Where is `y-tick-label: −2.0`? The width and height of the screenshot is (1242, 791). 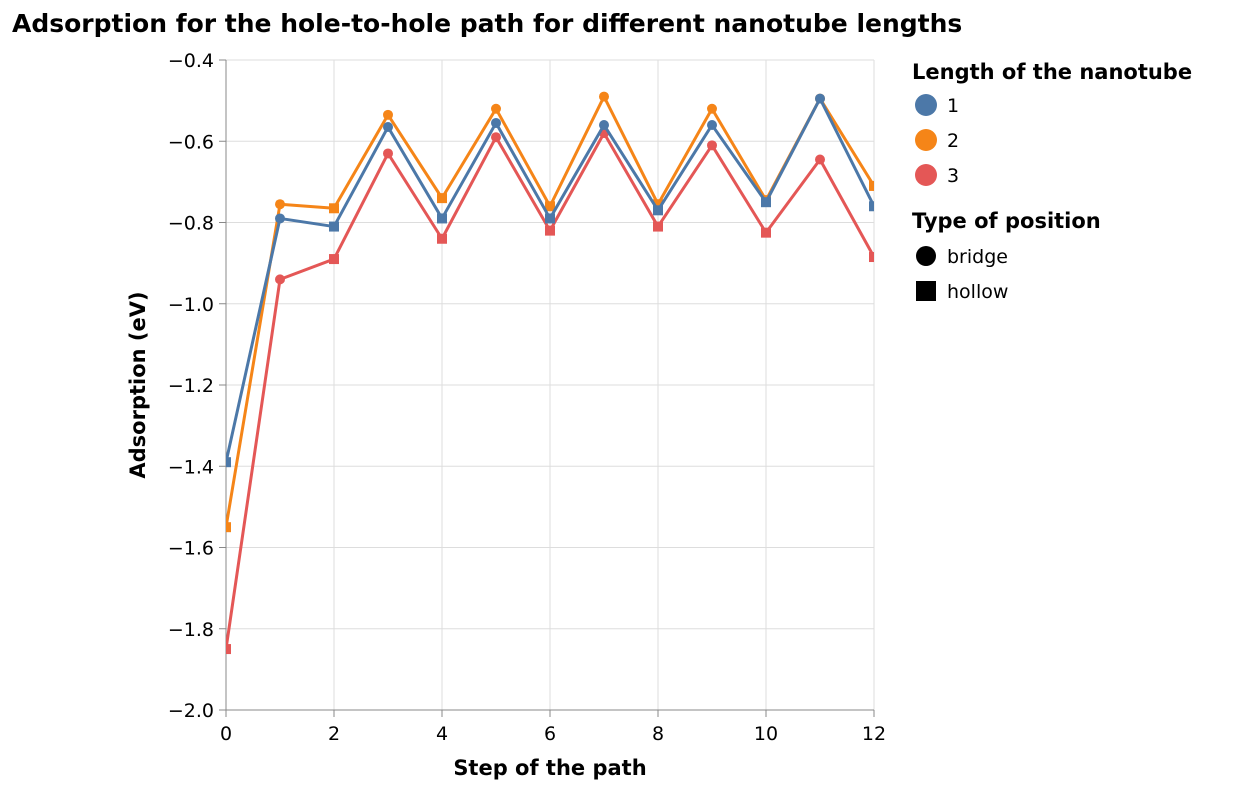
y-tick-label: −2.0 is located at coordinates (191, 711).